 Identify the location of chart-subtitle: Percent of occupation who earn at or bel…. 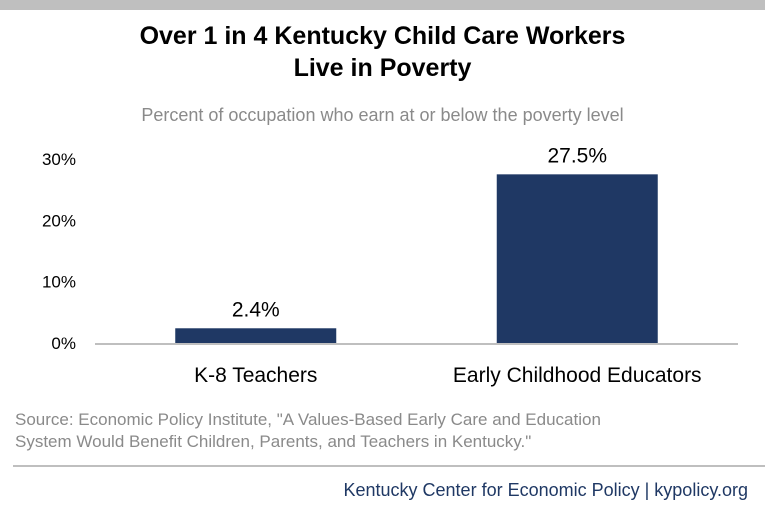
(382, 115).